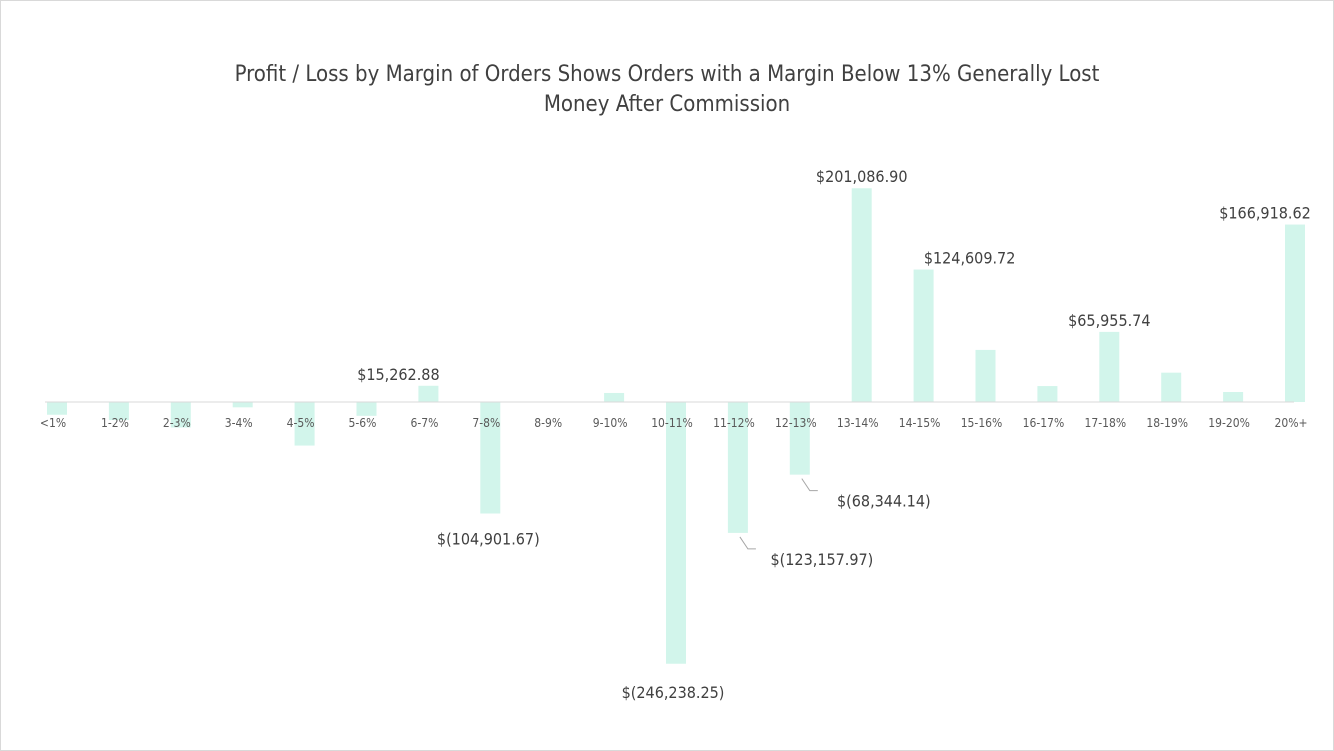 The image size is (1334, 751). What do you see at coordinates (486, 423) in the screenshot?
I see `x-tick-label: 7-8%` at bounding box center [486, 423].